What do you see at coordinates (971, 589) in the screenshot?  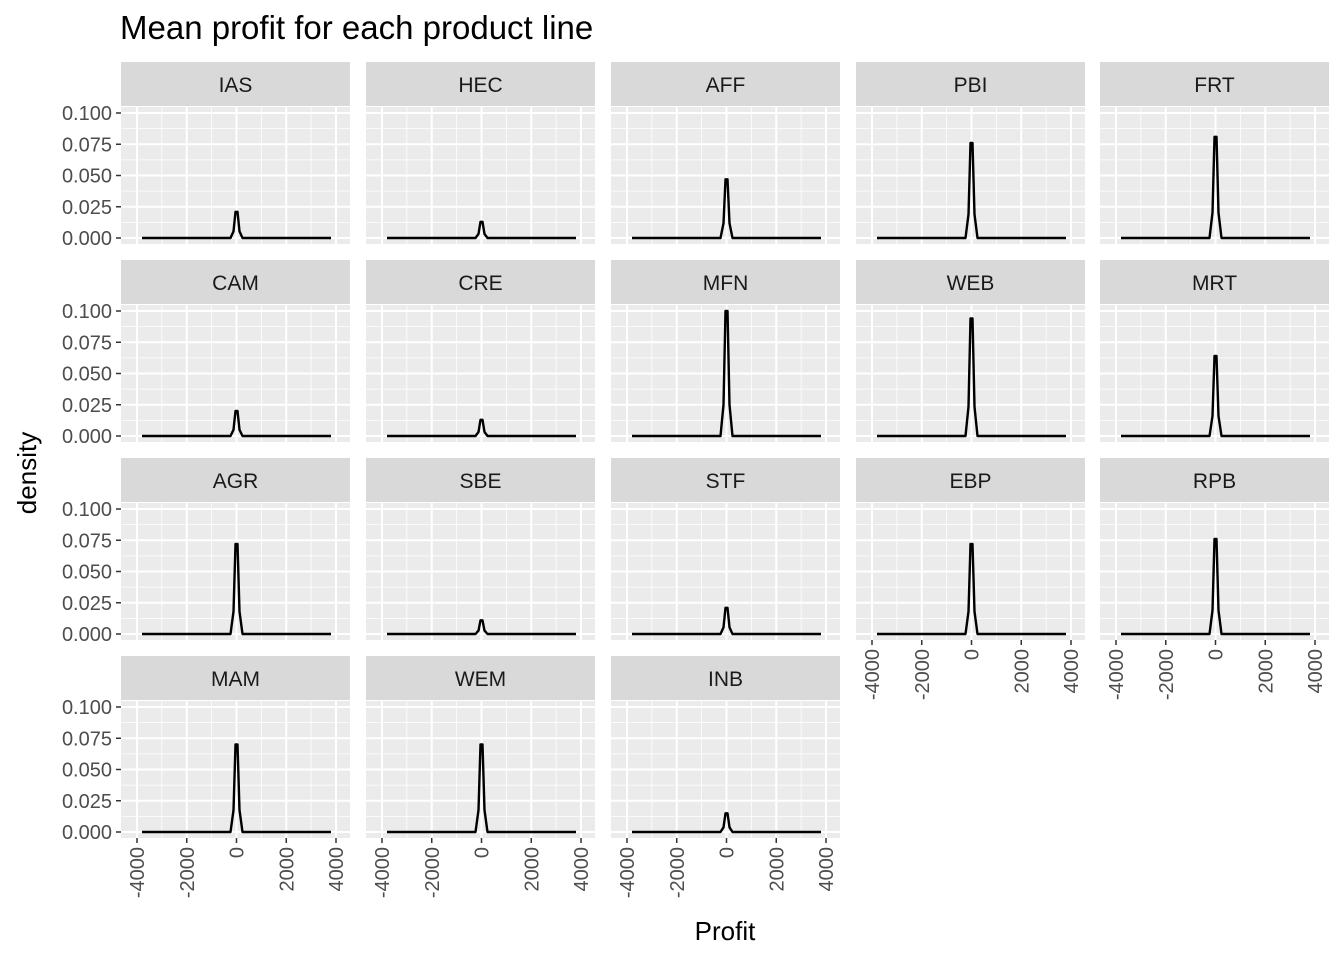 I see `density-line-ebp` at bounding box center [971, 589].